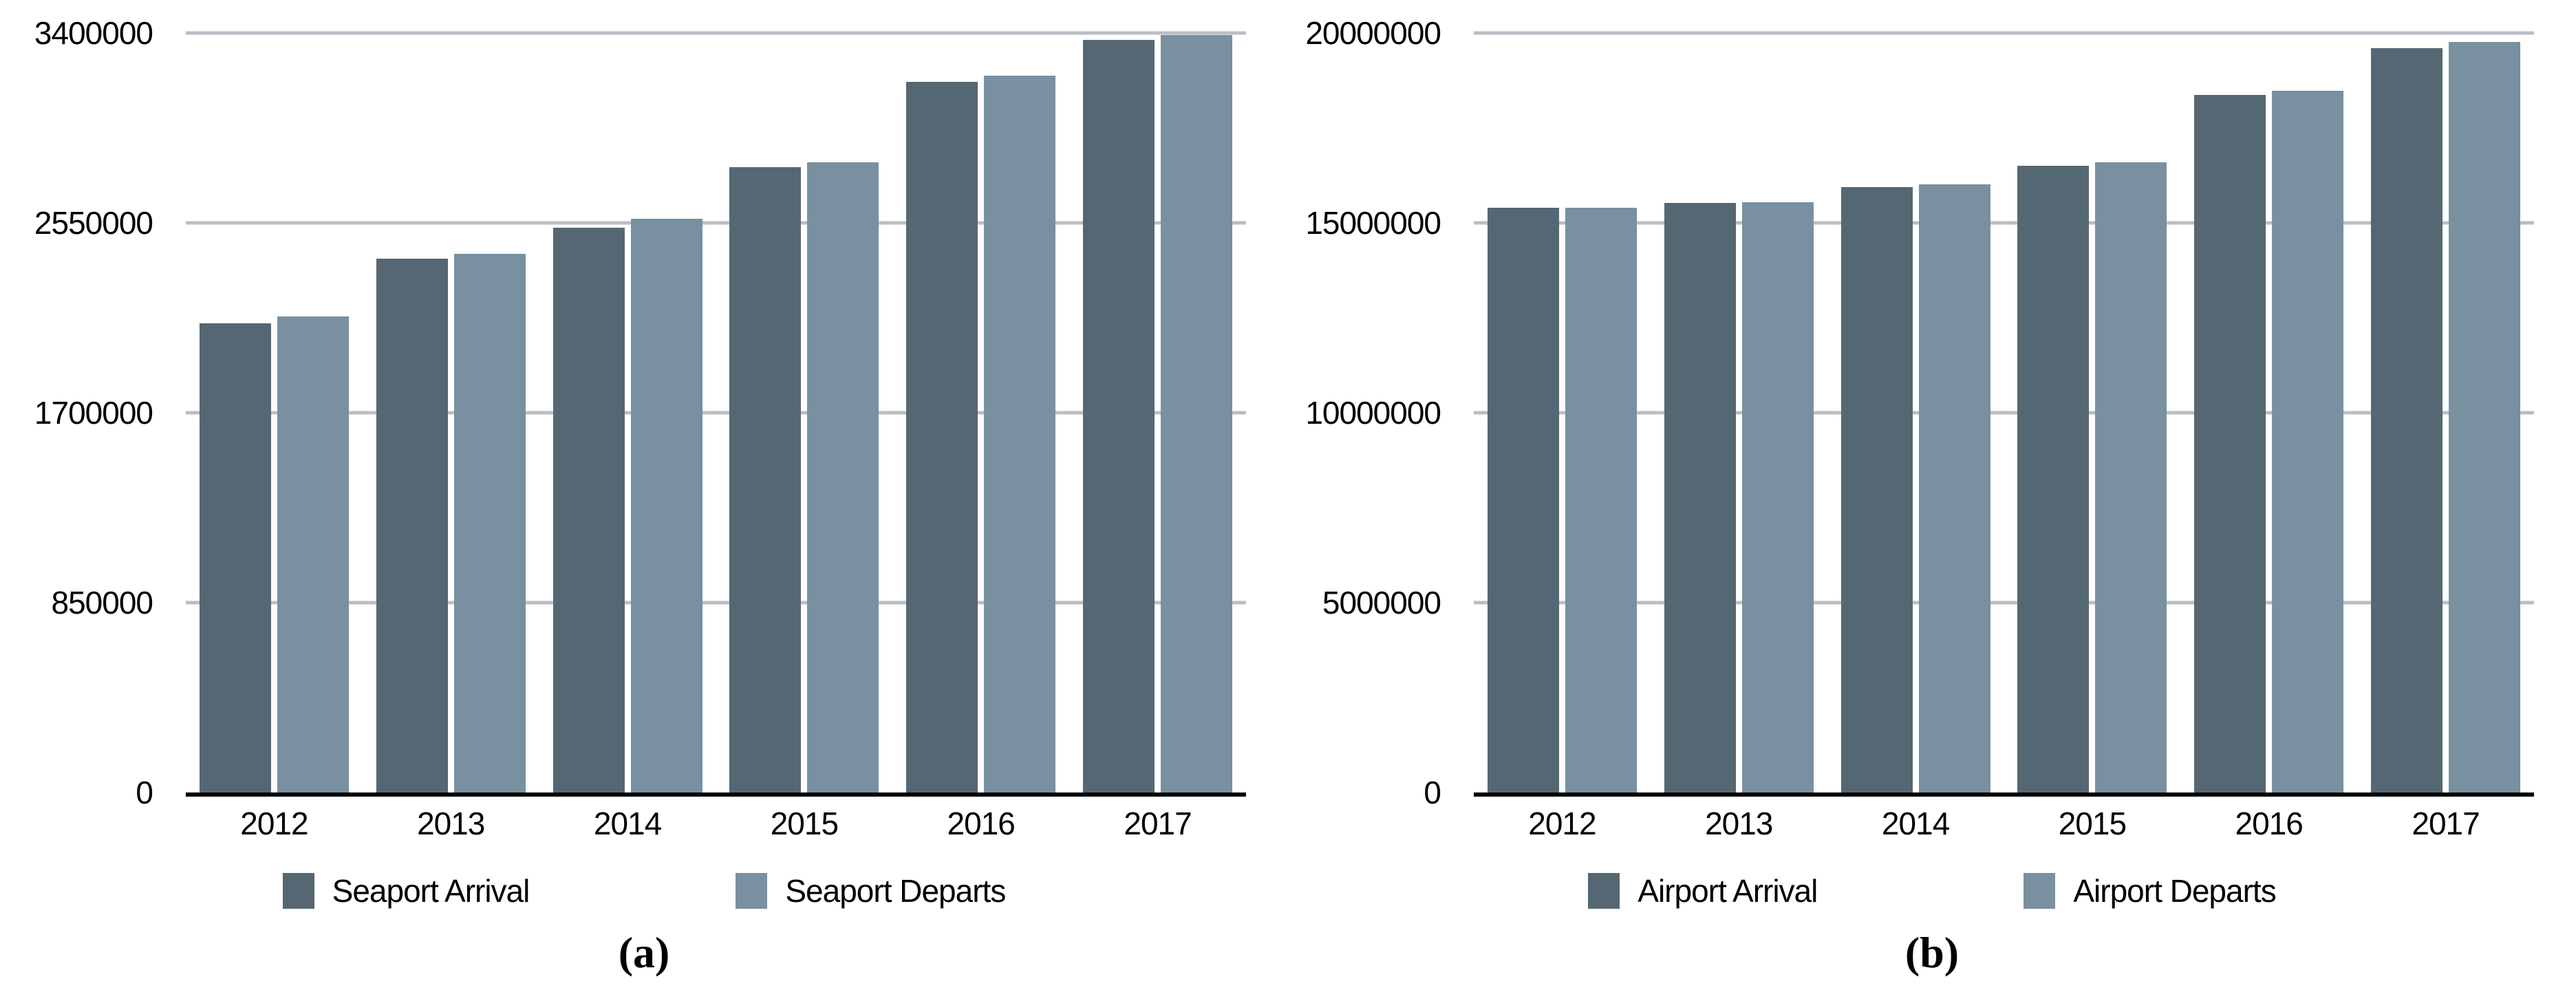 The image size is (2576, 1003). What do you see at coordinates (2485, 416) in the screenshot?
I see `bar-airport-departs-2017` at bounding box center [2485, 416].